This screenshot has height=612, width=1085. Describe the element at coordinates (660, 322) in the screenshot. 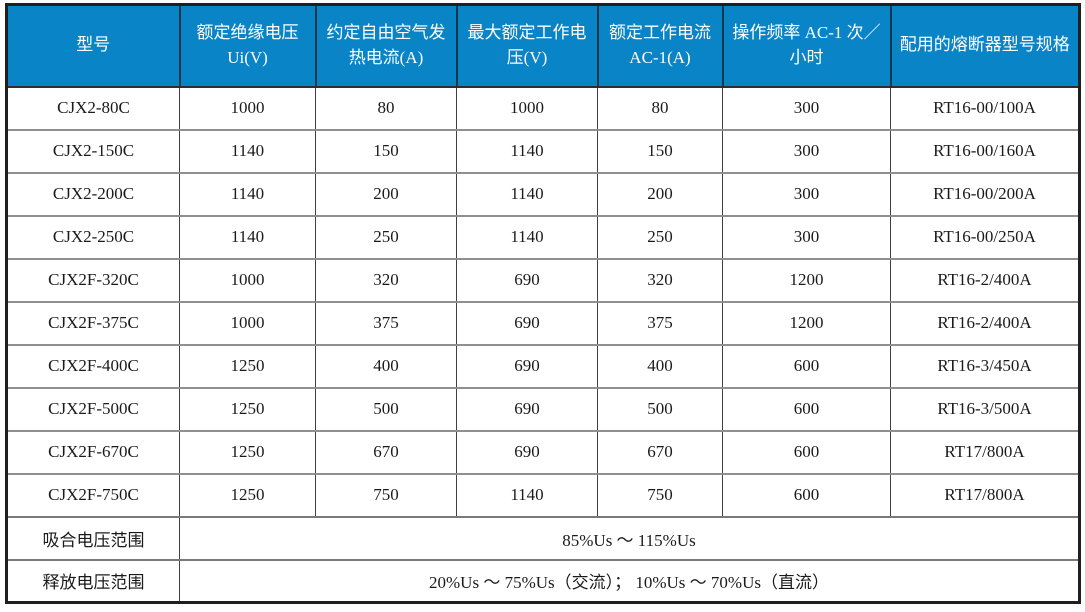

I see `cell-rated-current: 375` at that location.